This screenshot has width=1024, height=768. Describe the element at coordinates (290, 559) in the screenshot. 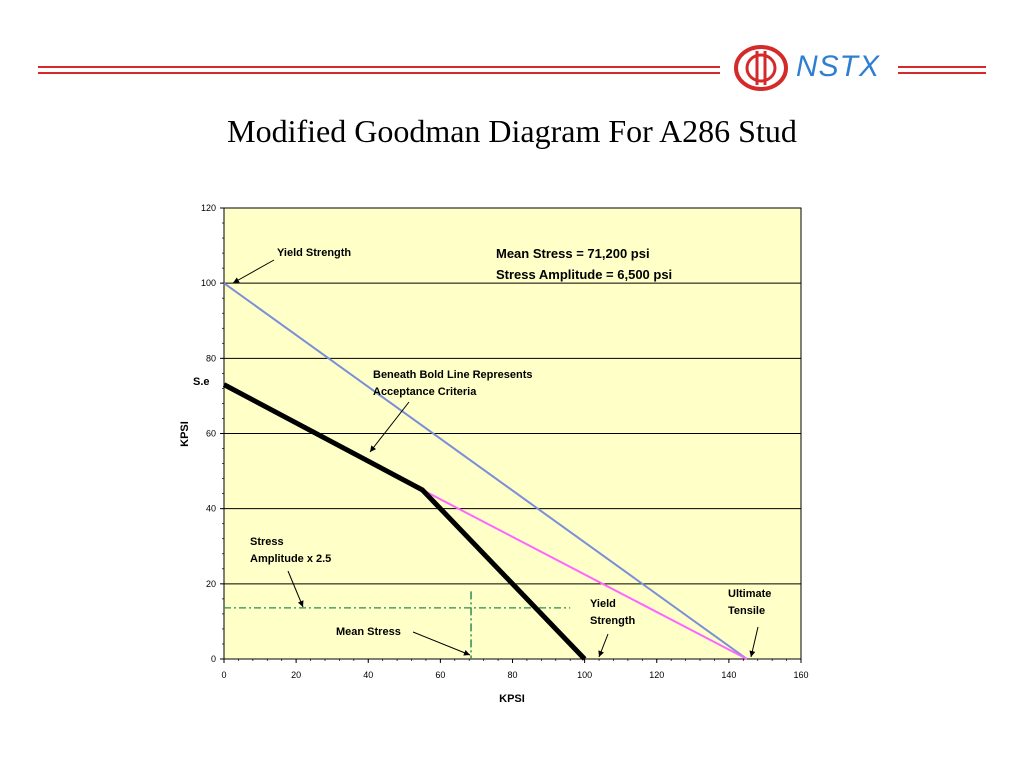

I see `annotation-stress-amp-line-2: Amplitude x 2.5` at that location.